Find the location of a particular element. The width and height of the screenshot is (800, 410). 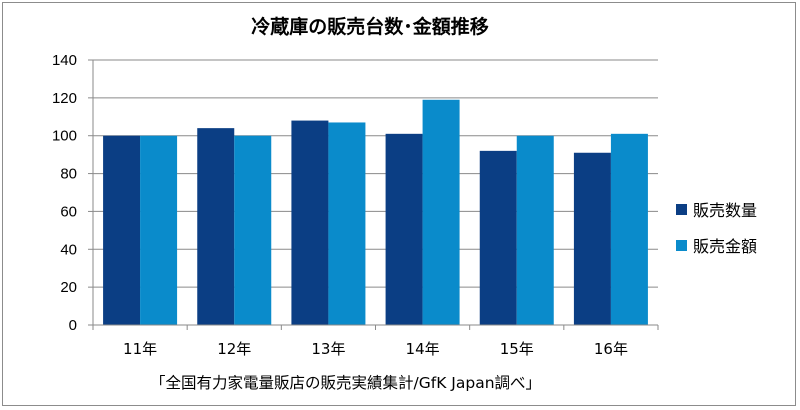

y-tick-label: 0 is located at coordinates (73, 325).